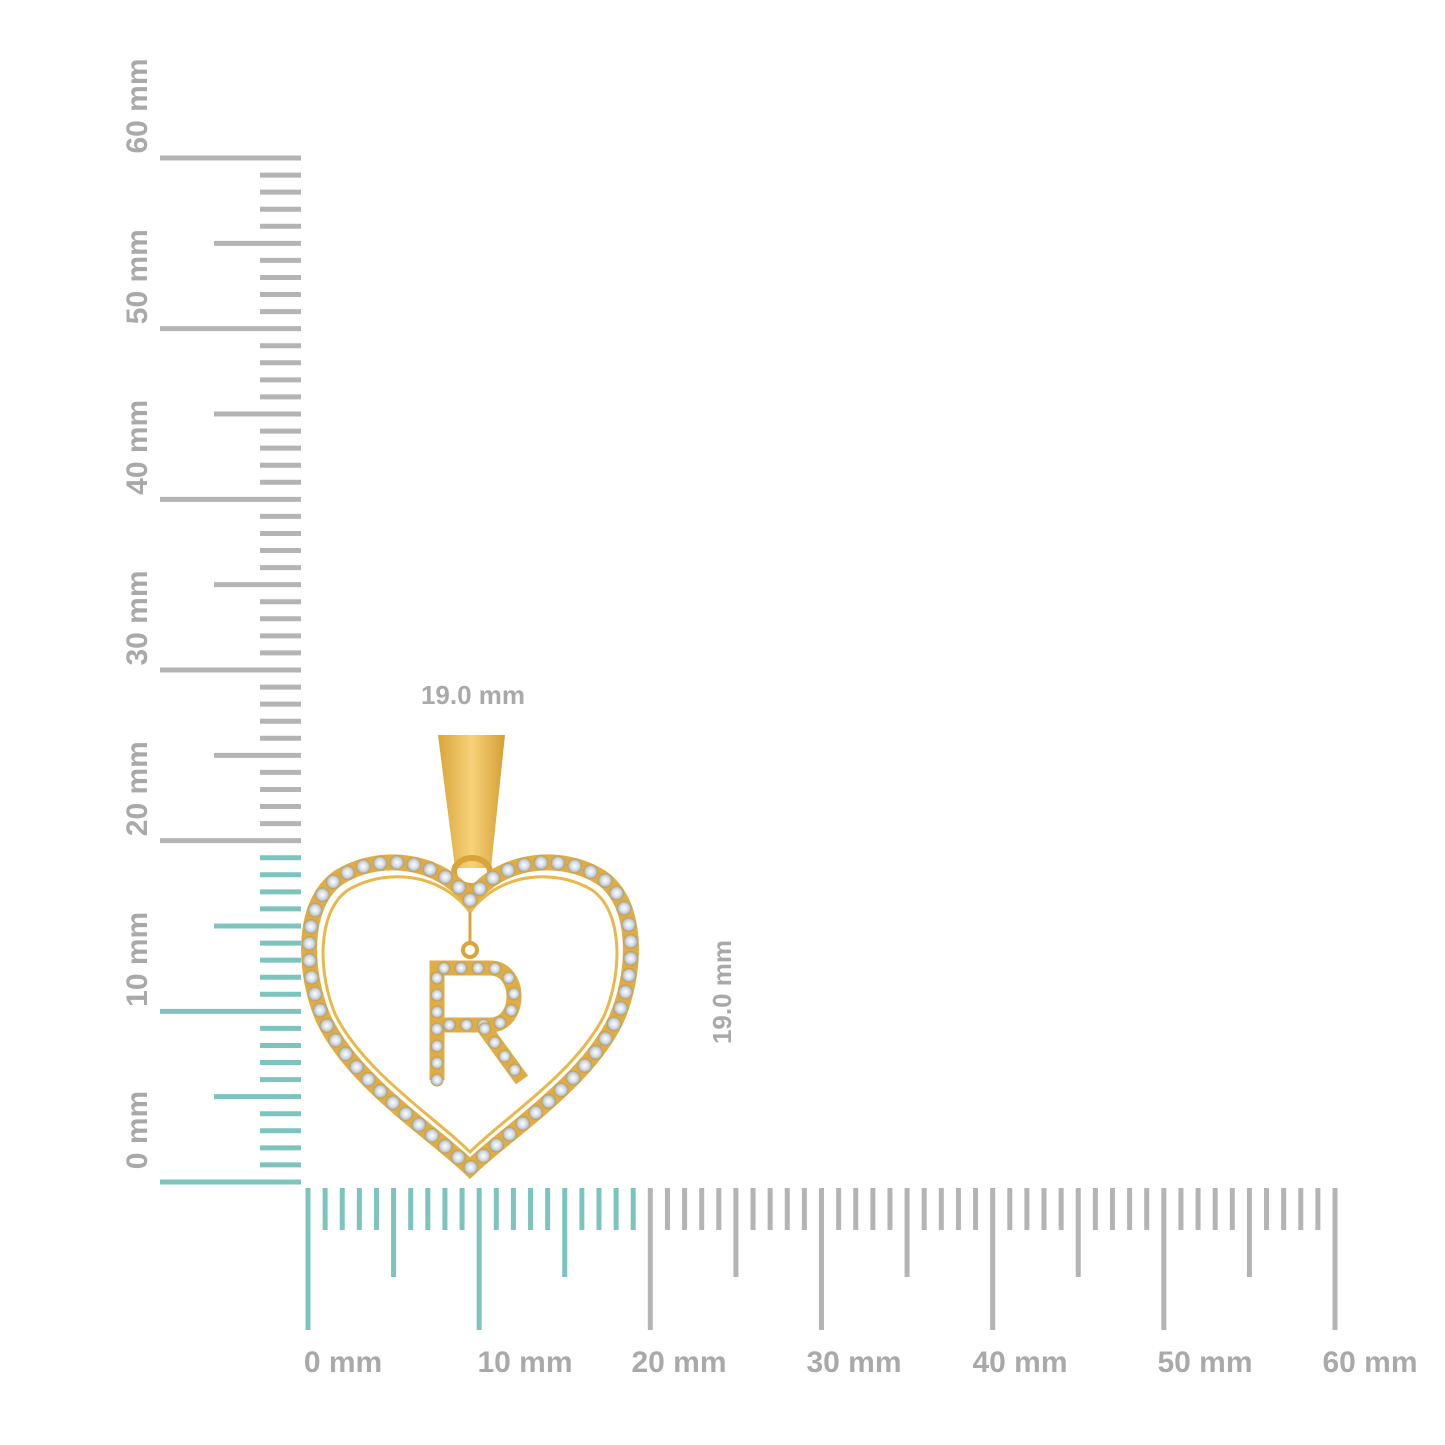 This screenshot has height=1445, width=1445. What do you see at coordinates (861, 1283) in the screenshot?
I see `horizontal-ruler: 0 mm 10 mm 20 mm 30 mm 40 mm 50 mm 60 mm` at bounding box center [861, 1283].